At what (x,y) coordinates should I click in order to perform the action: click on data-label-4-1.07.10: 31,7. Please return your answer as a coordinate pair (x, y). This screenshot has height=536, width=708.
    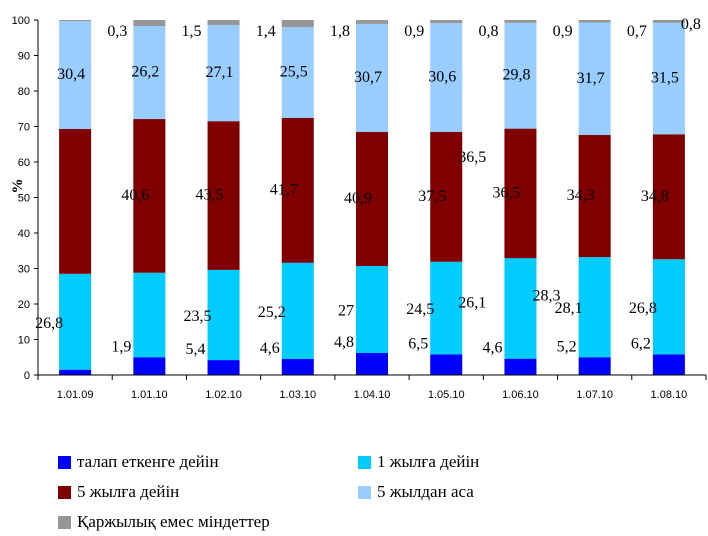
    Looking at the image, I should click on (591, 78).